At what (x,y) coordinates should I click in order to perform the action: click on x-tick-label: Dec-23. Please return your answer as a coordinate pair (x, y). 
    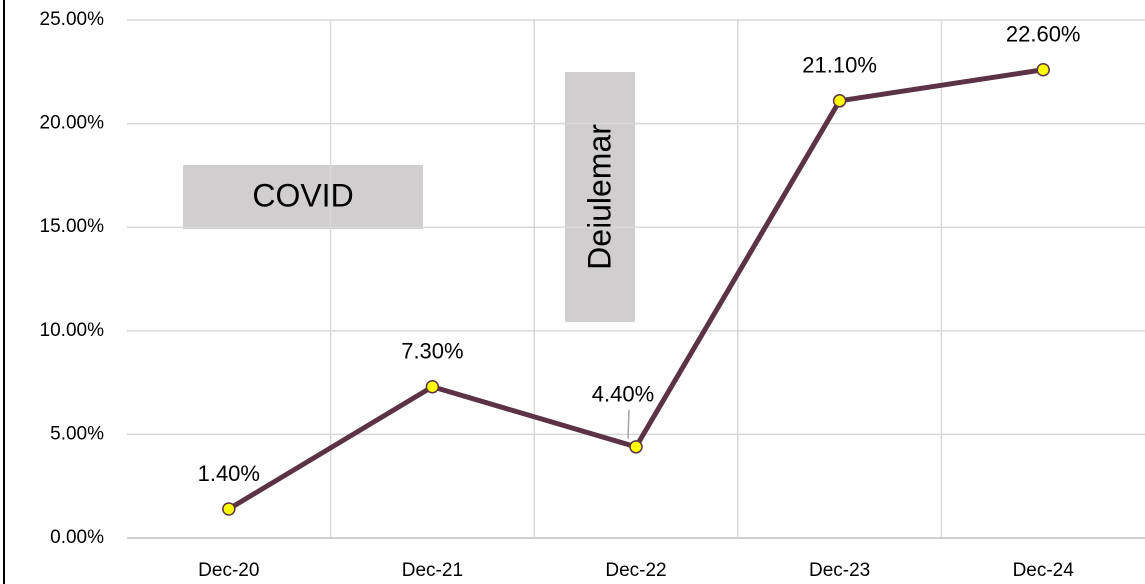
    Looking at the image, I should click on (839, 570).